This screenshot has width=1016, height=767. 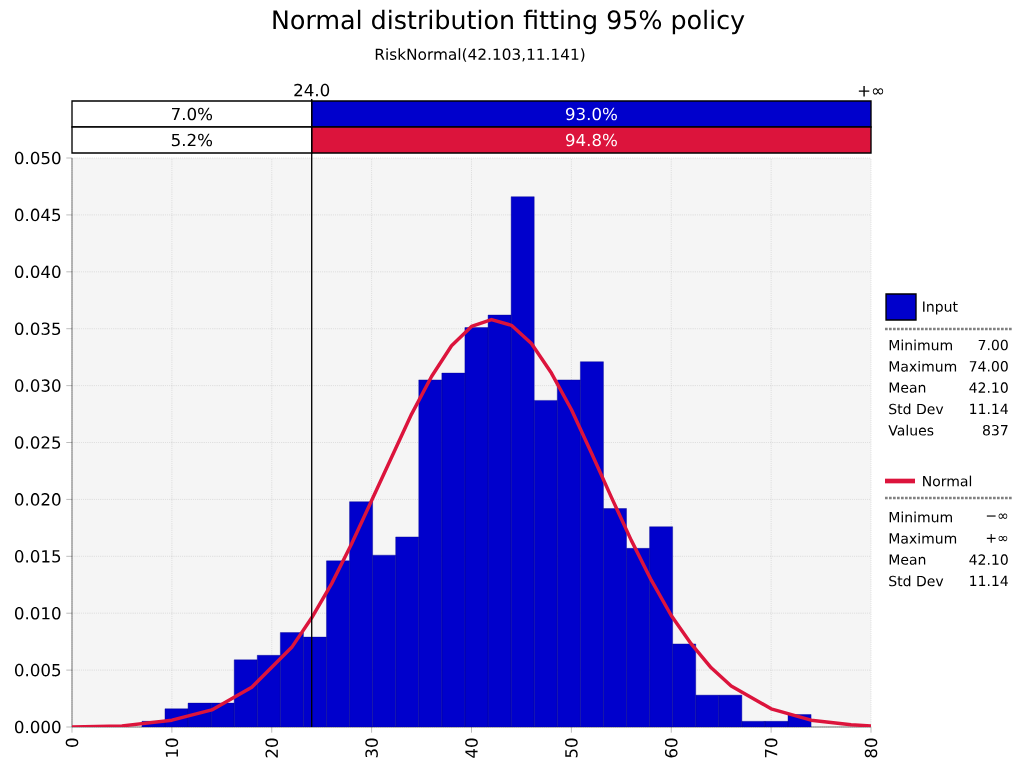 What do you see at coordinates (37, 158) in the screenshot?
I see `y-tick-label: 0.050` at bounding box center [37, 158].